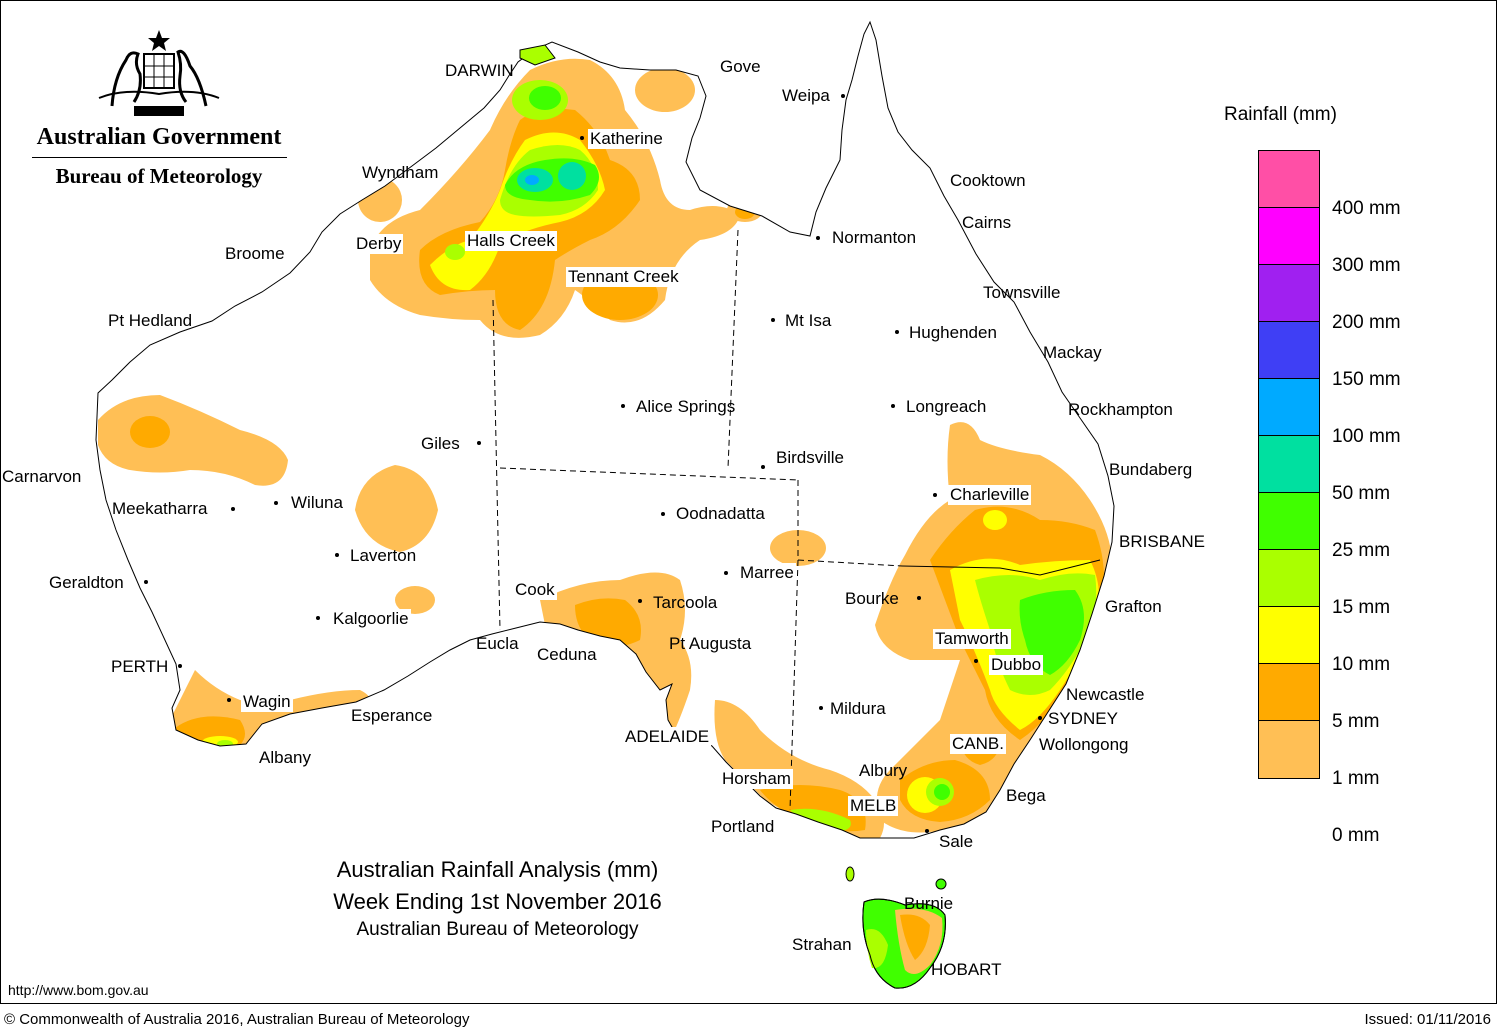 Image resolution: width=1499 pixels, height=1029 pixels. What do you see at coordinates (720, 513) in the screenshot?
I see `place-oodnadatta: Oodnadatta` at bounding box center [720, 513].